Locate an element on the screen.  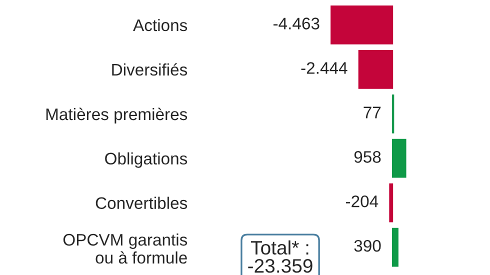
y-tick-label: Matières premières is located at coordinates (117, 116).